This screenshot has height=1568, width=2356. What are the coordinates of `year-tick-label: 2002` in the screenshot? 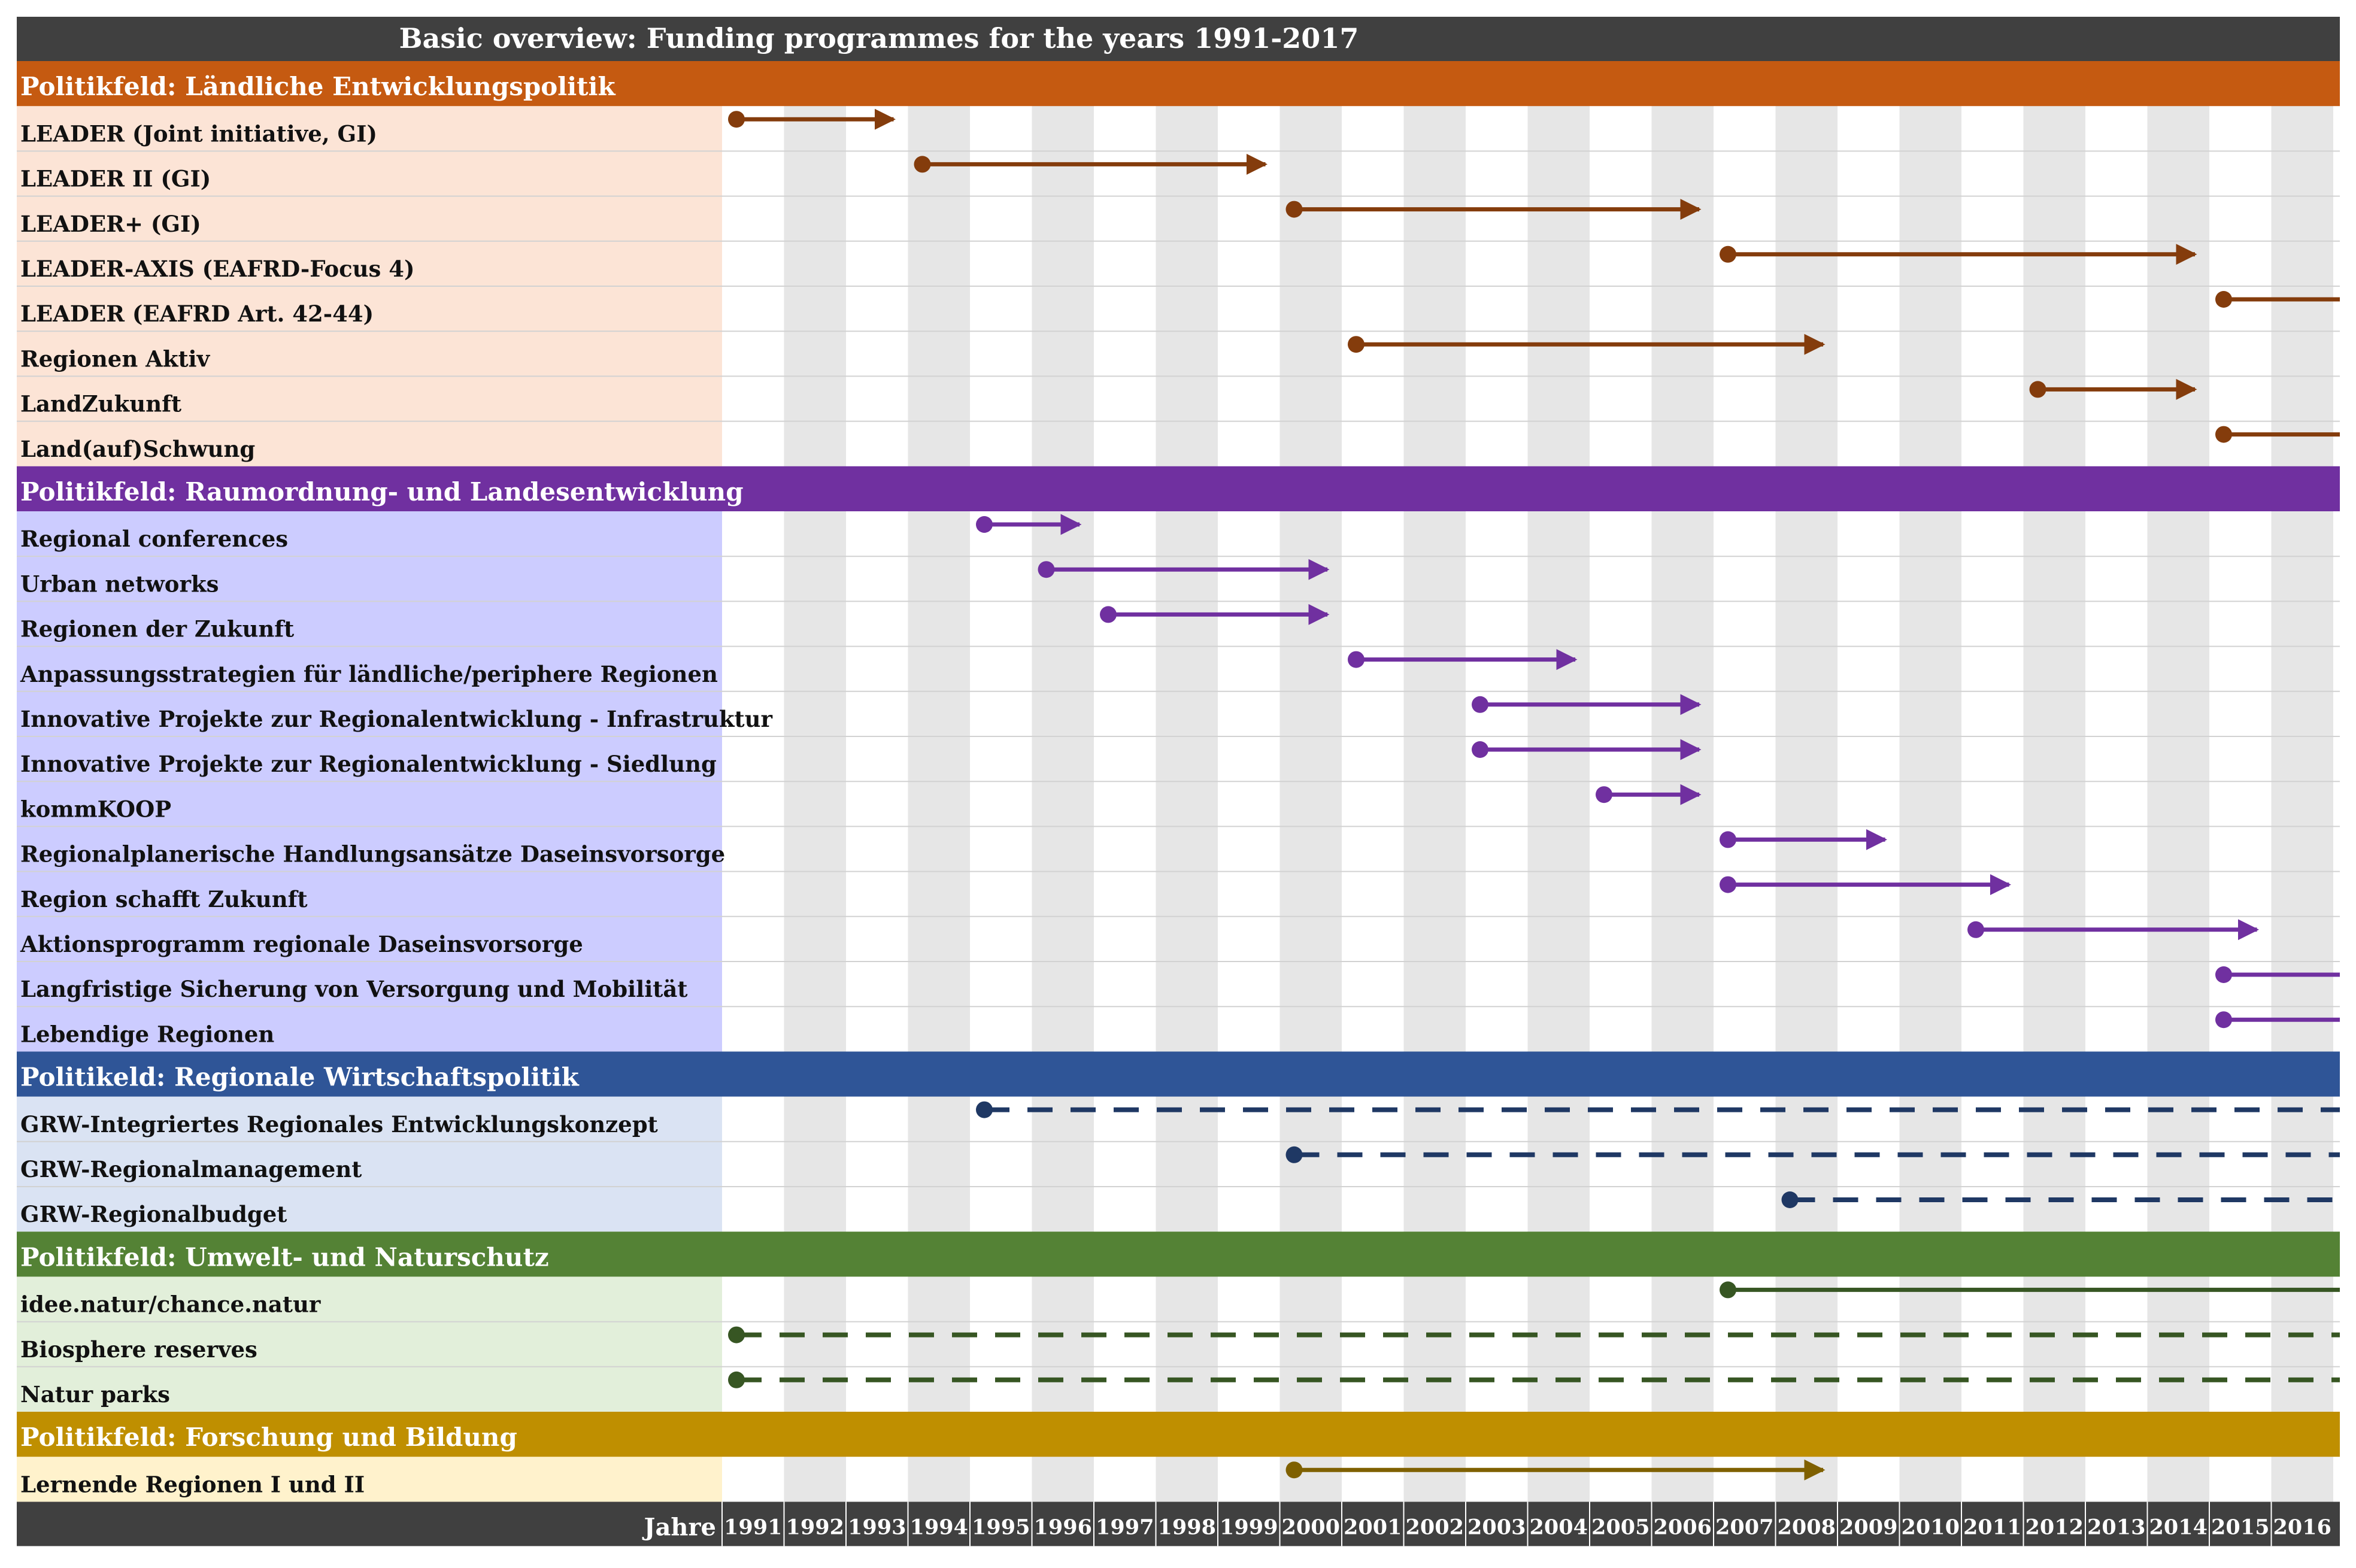 It's located at (1435, 1527).